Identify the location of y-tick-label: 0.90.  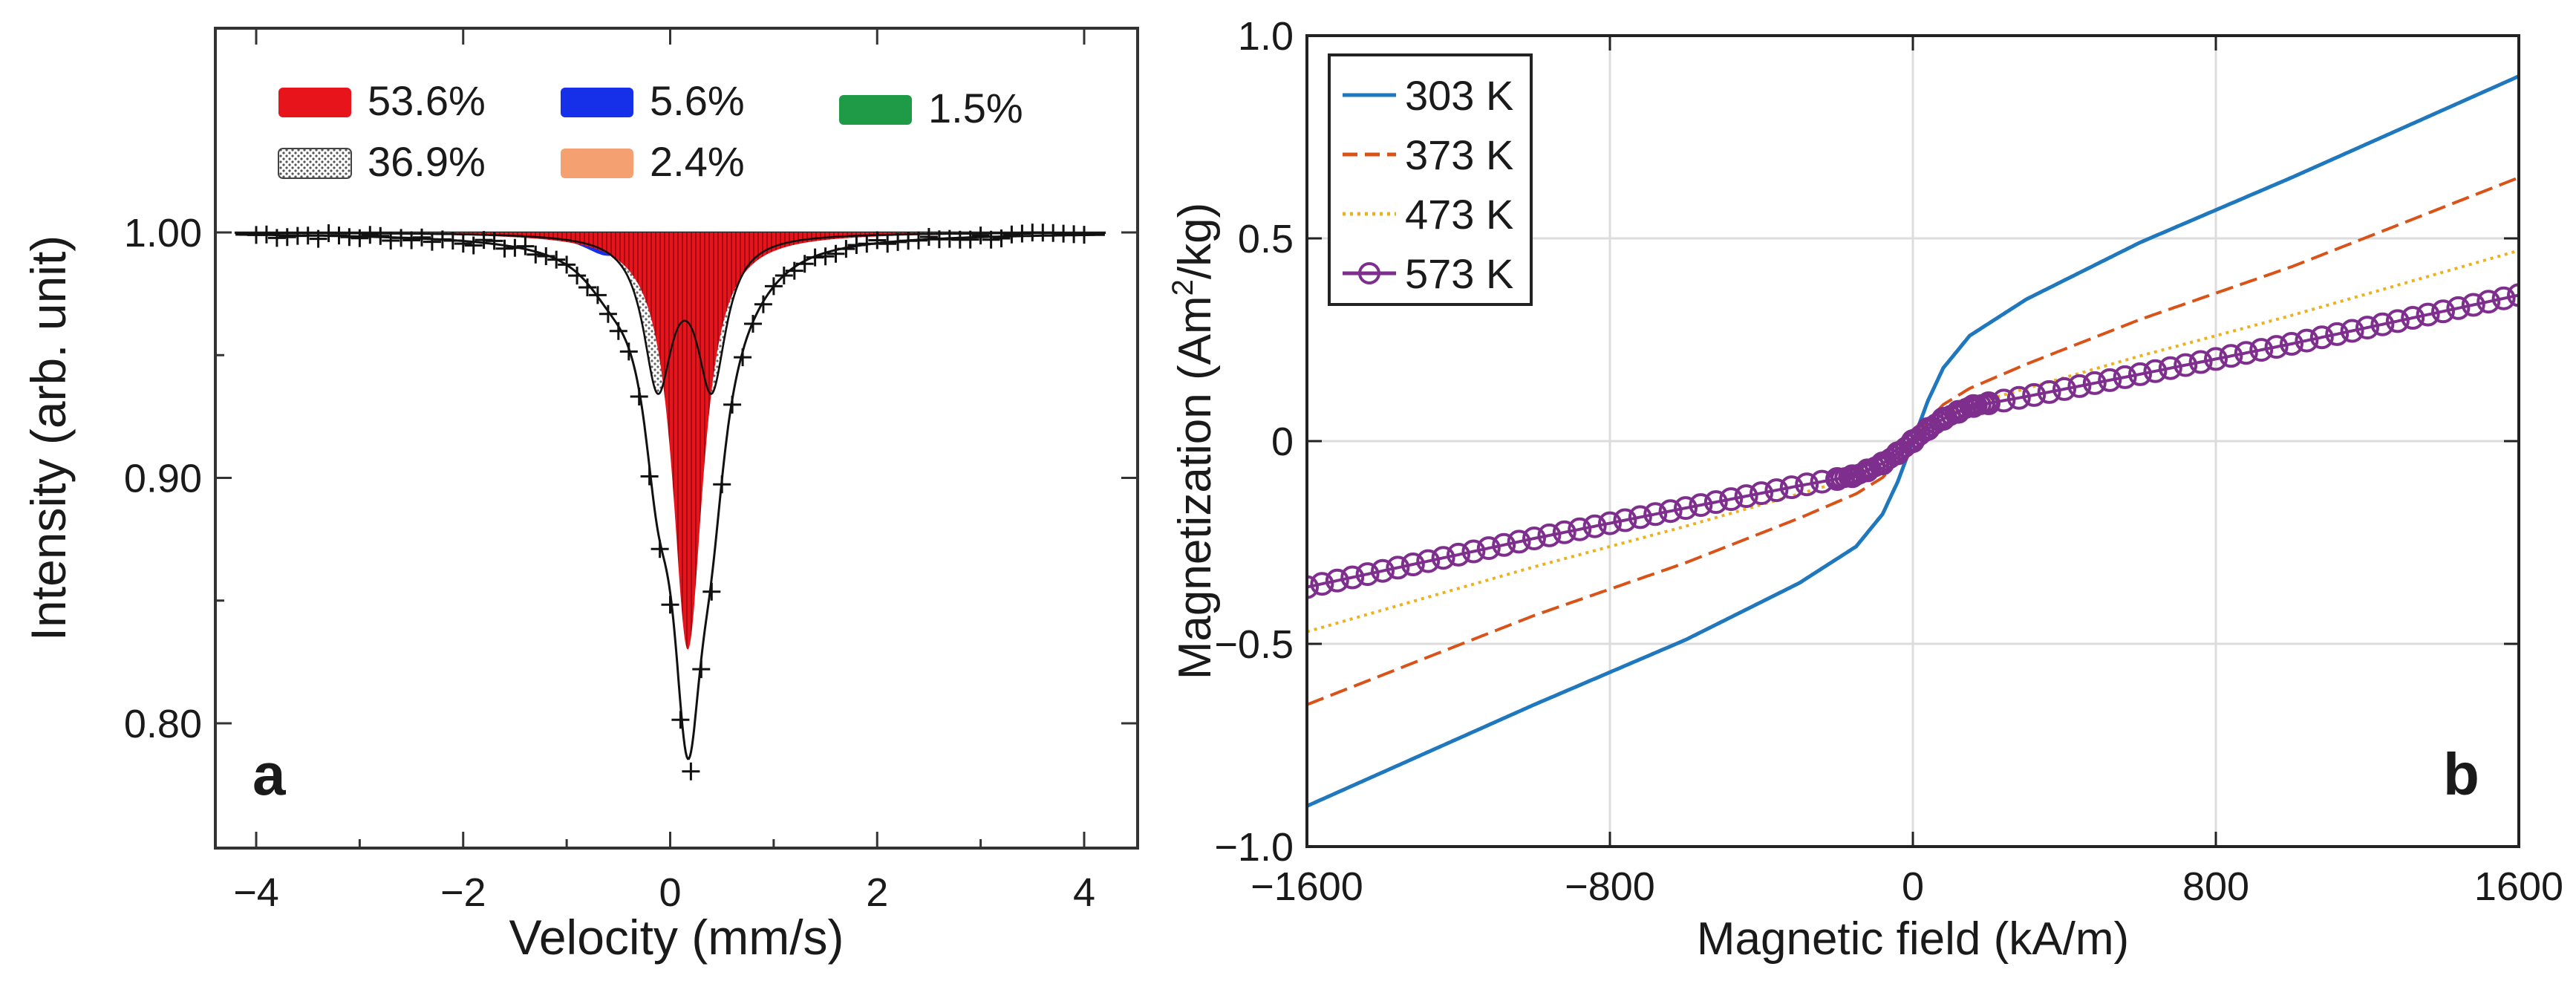
(163, 479).